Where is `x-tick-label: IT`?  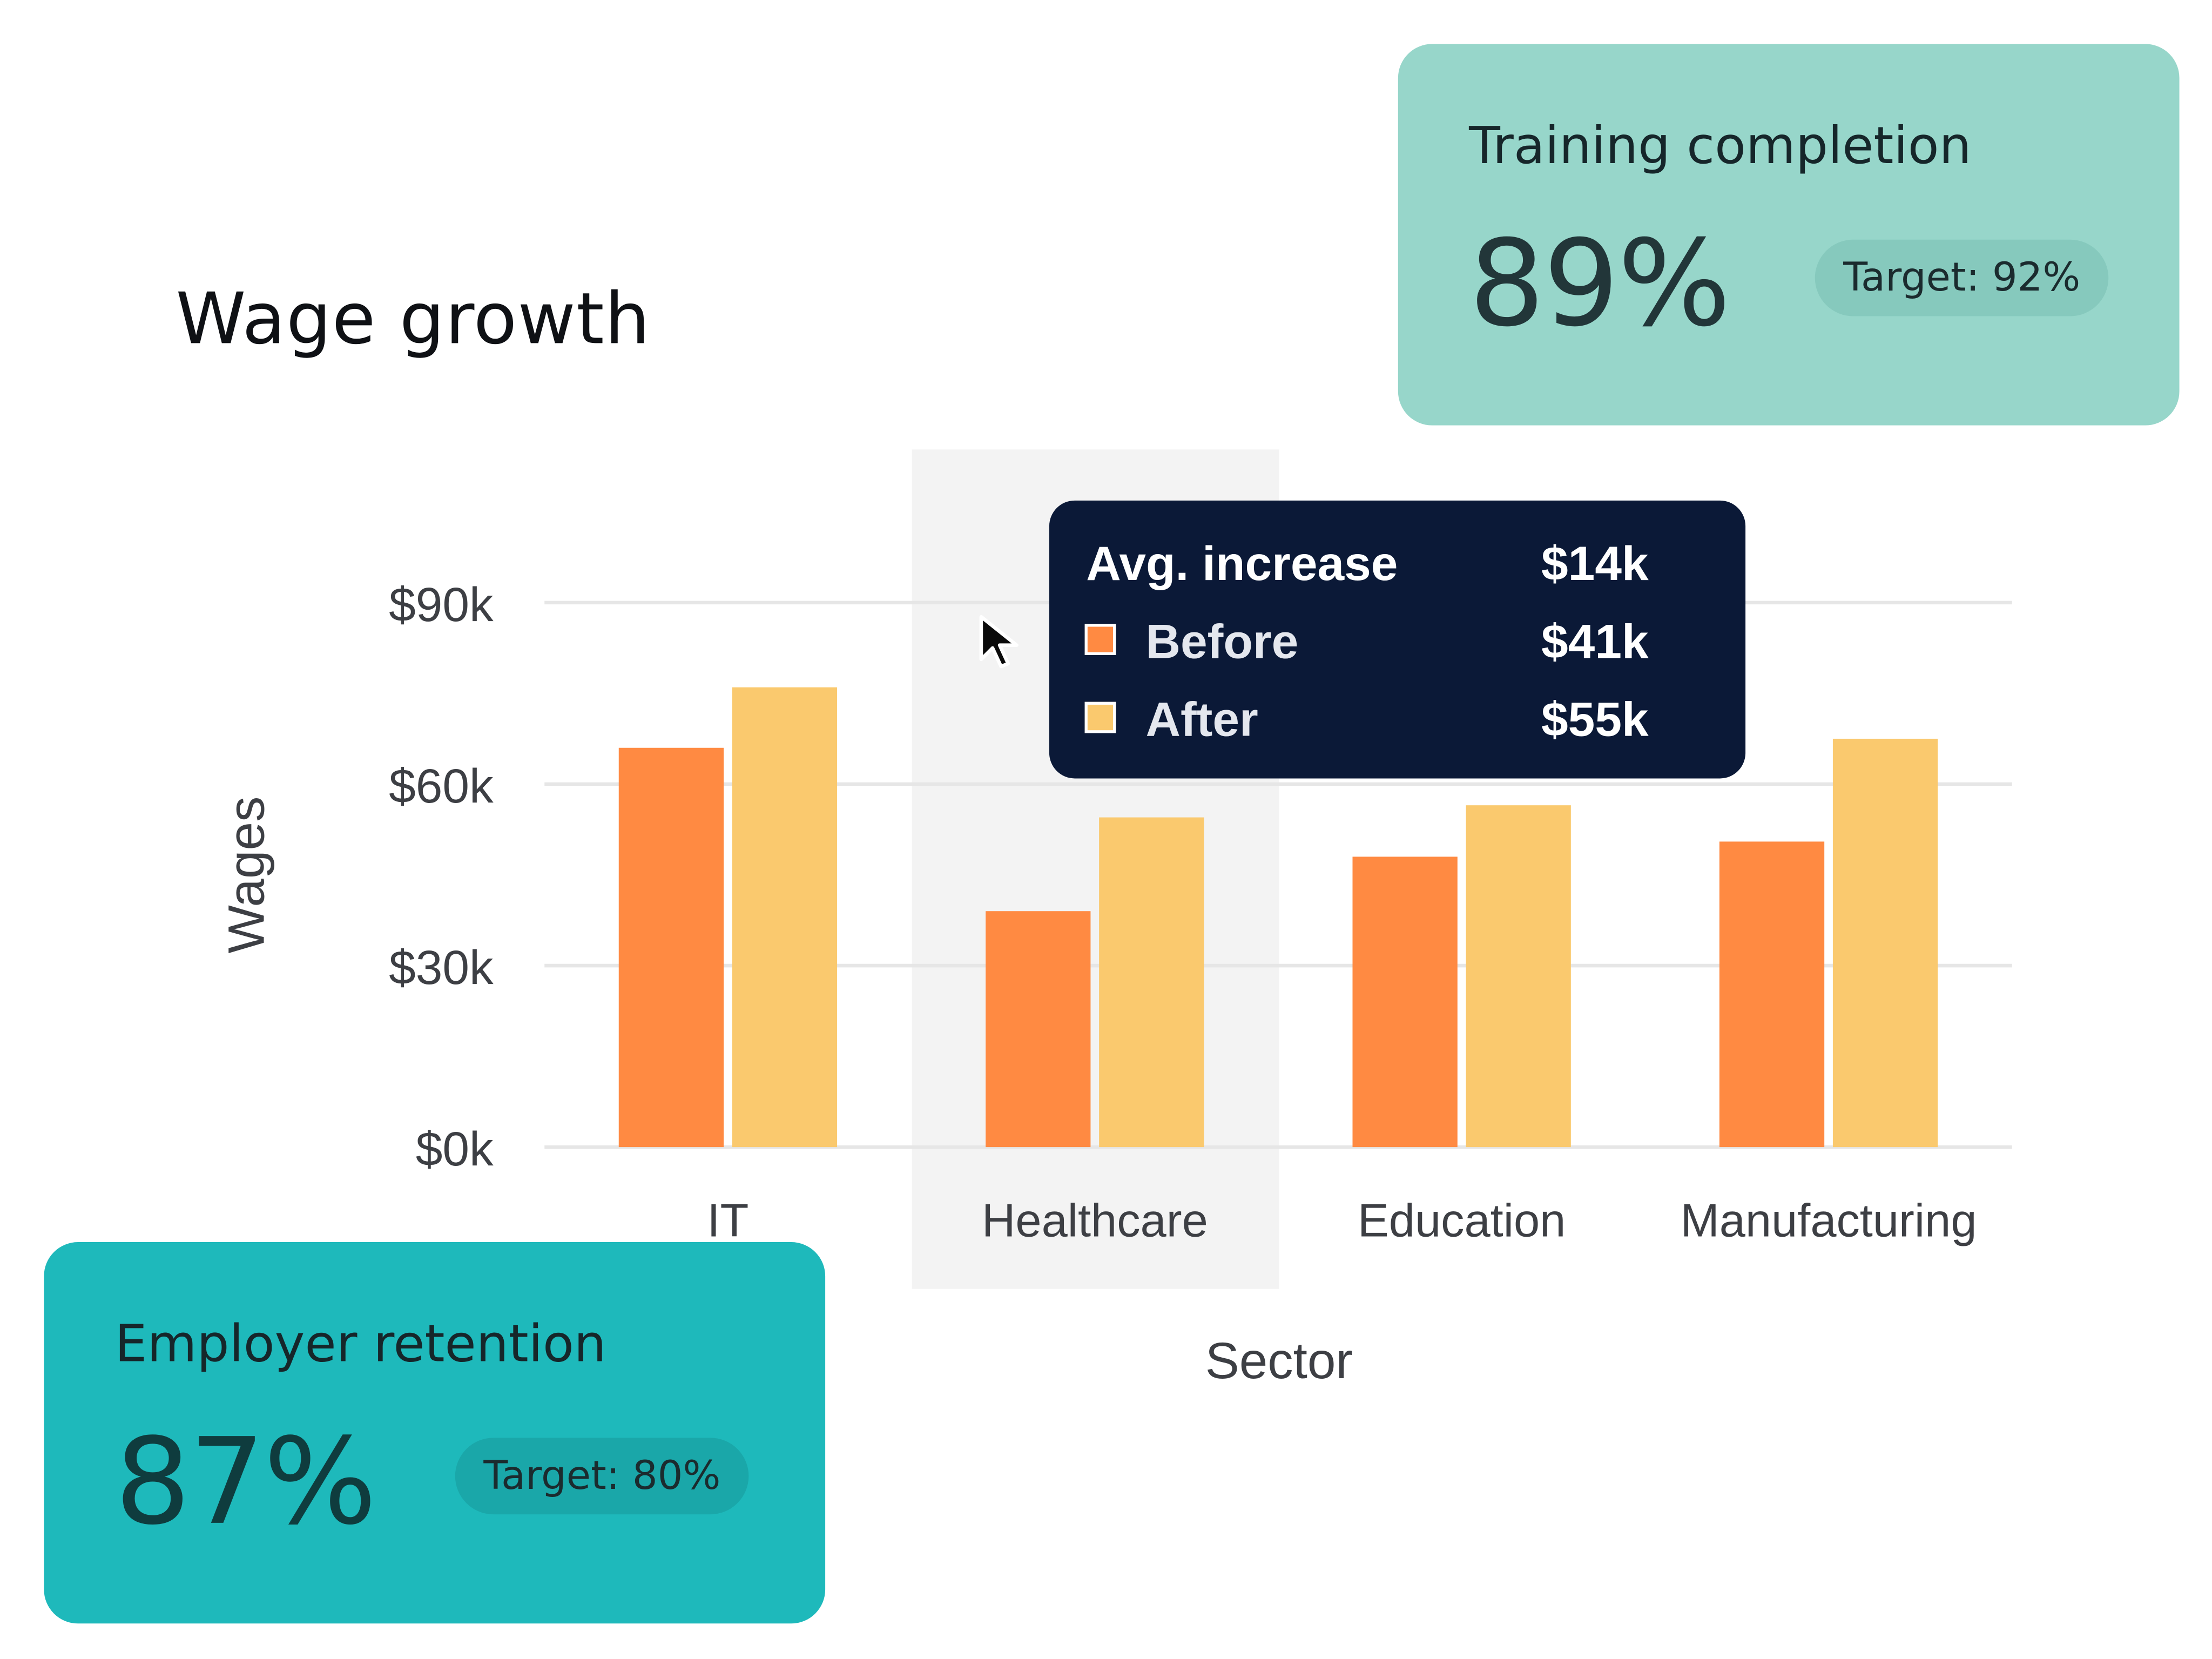
x-tick-label: IT is located at coordinates (727, 1221).